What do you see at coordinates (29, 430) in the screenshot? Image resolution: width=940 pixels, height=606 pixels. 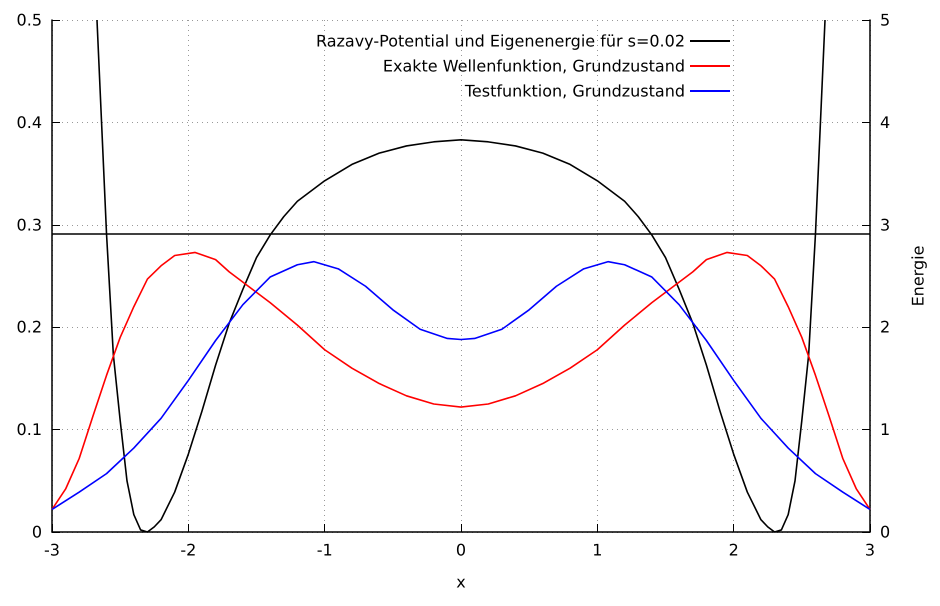 I see `y-tick-label: 0.1` at bounding box center [29, 430].